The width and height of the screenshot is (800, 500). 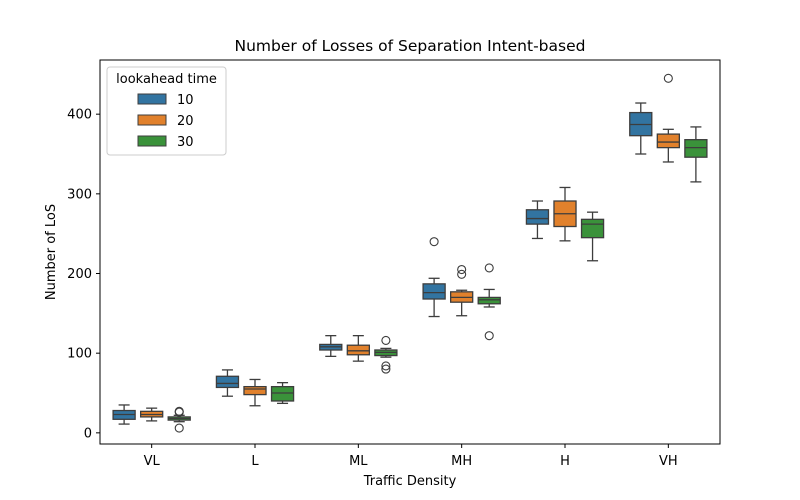 I want to click on x-axis-label: Traffic Density, so click(x=410, y=481).